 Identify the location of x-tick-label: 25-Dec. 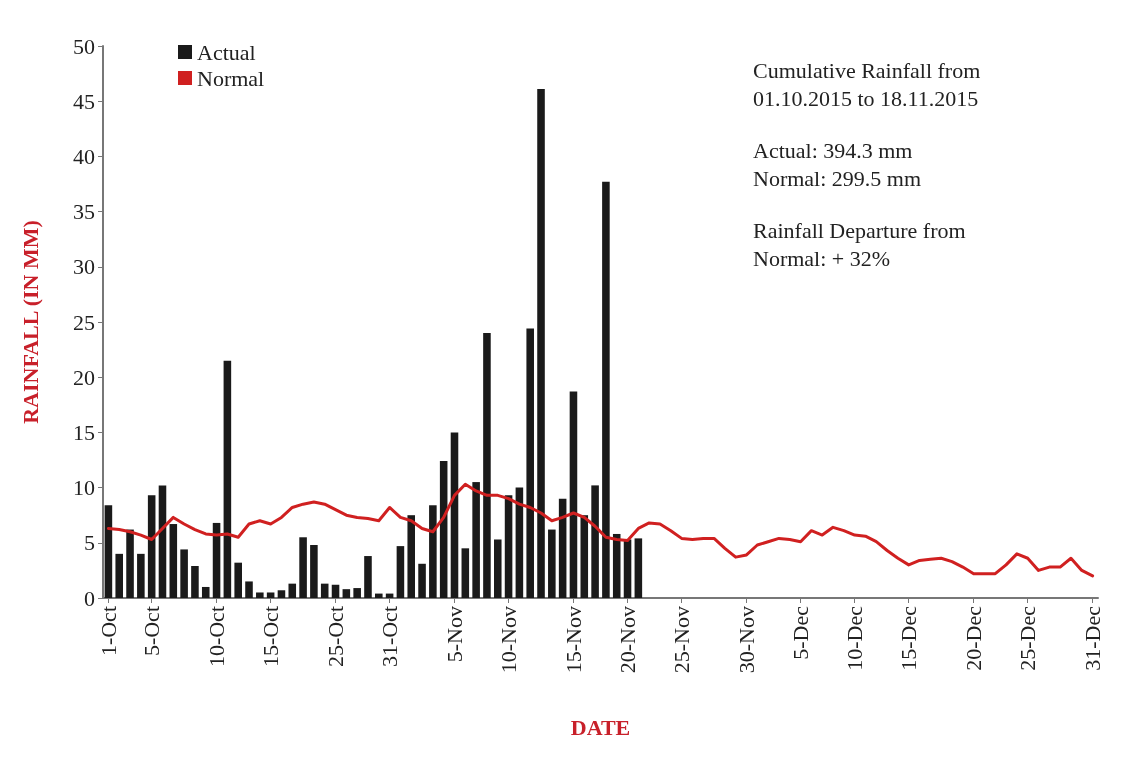
(1028, 638).